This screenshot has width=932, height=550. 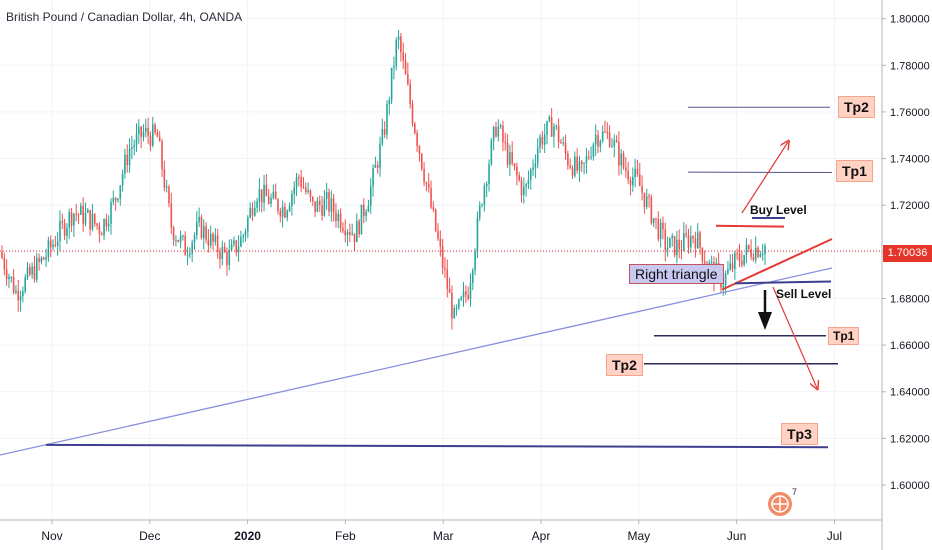 What do you see at coordinates (834, 536) in the screenshot?
I see `x-tick-label: Jul` at bounding box center [834, 536].